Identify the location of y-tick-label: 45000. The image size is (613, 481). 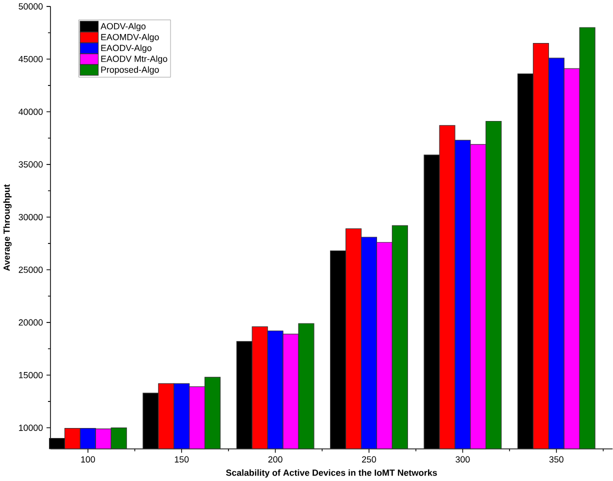
(30, 59).